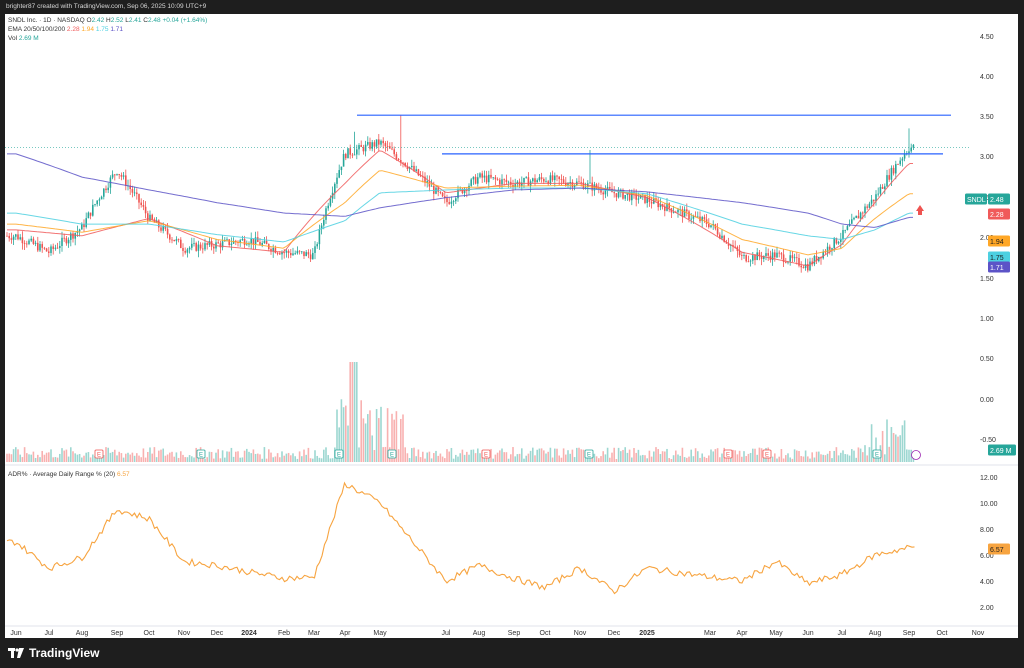  Describe the element at coordinates (997, 550) in the screenshot. I see `svg-text: 6.57` at that location.